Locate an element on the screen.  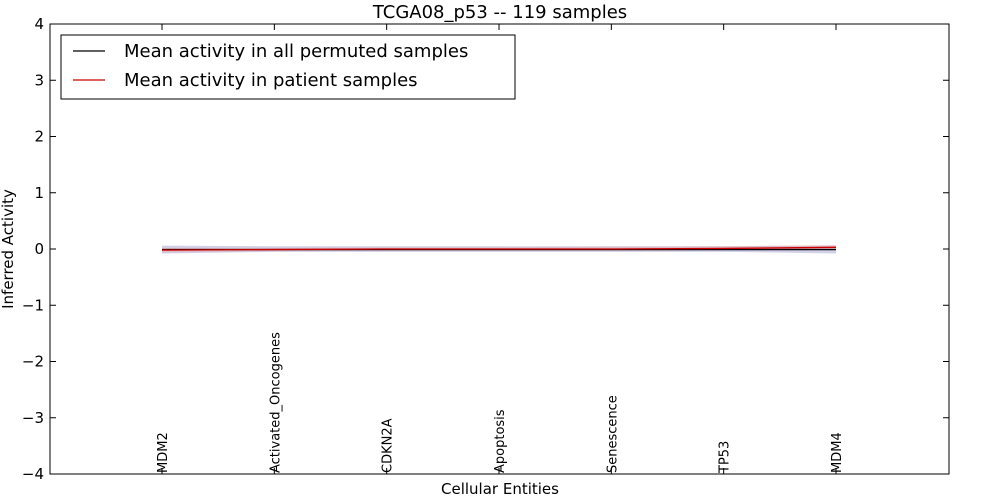
y-tick-label: 0 is located at coordinates (39, 249).